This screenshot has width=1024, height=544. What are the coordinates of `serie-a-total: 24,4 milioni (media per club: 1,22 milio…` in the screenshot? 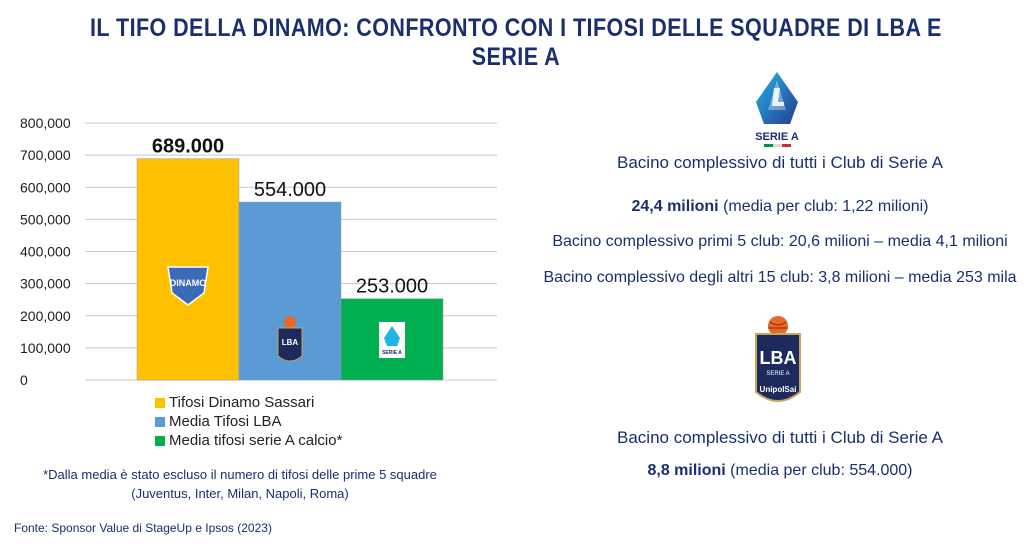 It's located at (777, 207).